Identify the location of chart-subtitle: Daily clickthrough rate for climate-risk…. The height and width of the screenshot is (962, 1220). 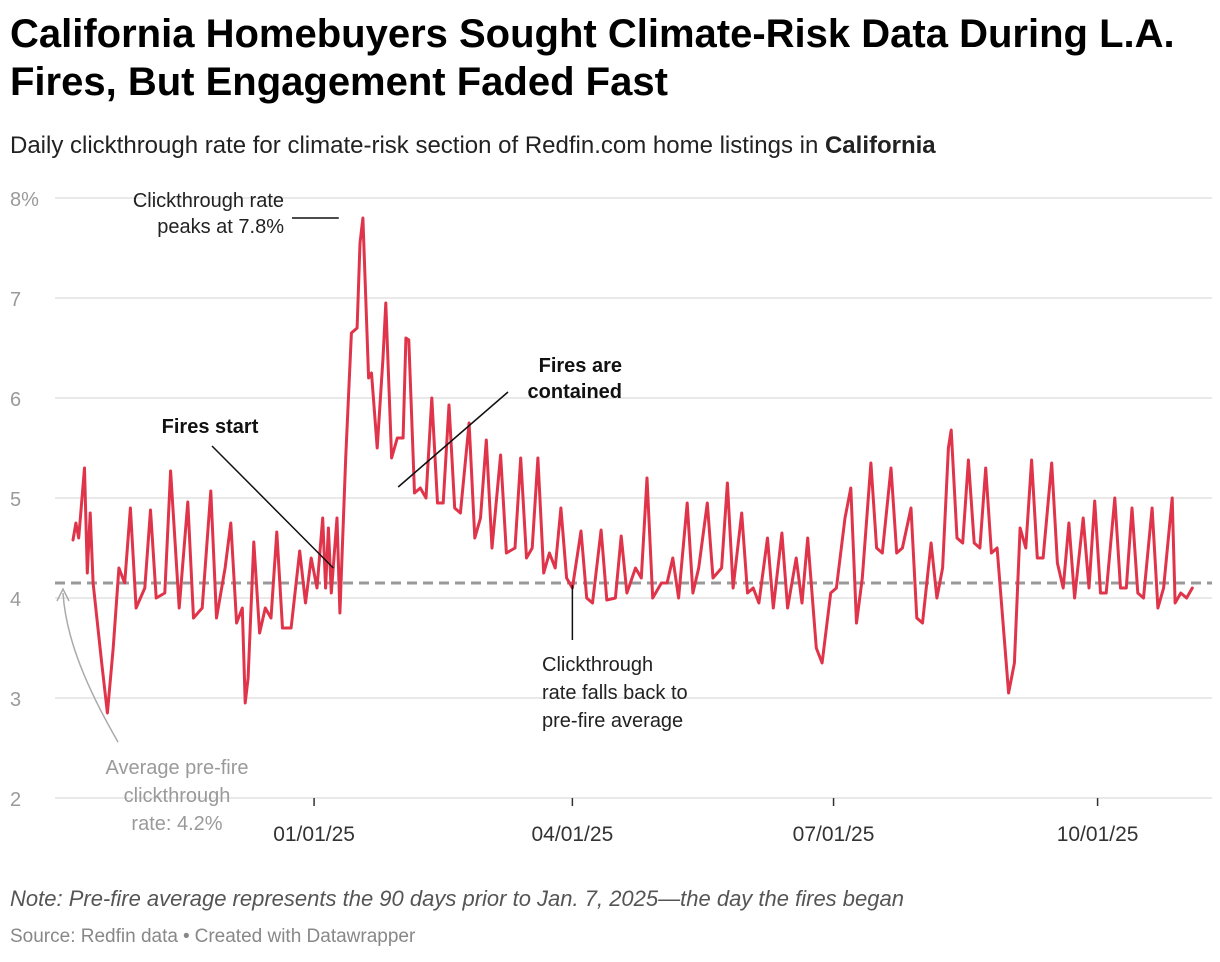
(610, 146).